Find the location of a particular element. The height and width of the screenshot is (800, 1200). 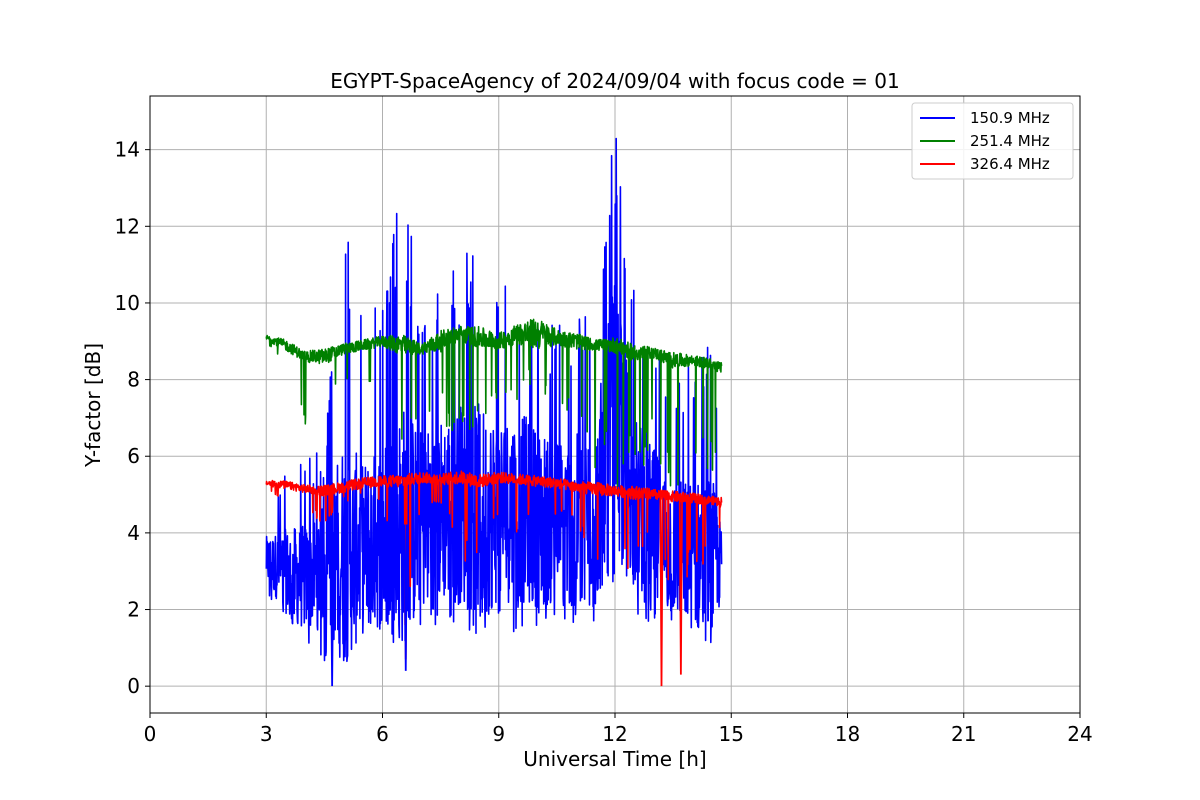

legend: 150.9 MHz 251.4 MHz 326.4 MHz is located at coordinates (992, 141).